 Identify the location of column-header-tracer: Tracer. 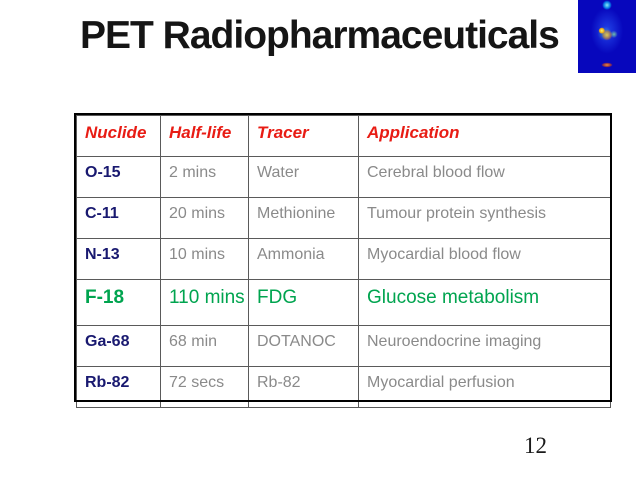
(303, 136).